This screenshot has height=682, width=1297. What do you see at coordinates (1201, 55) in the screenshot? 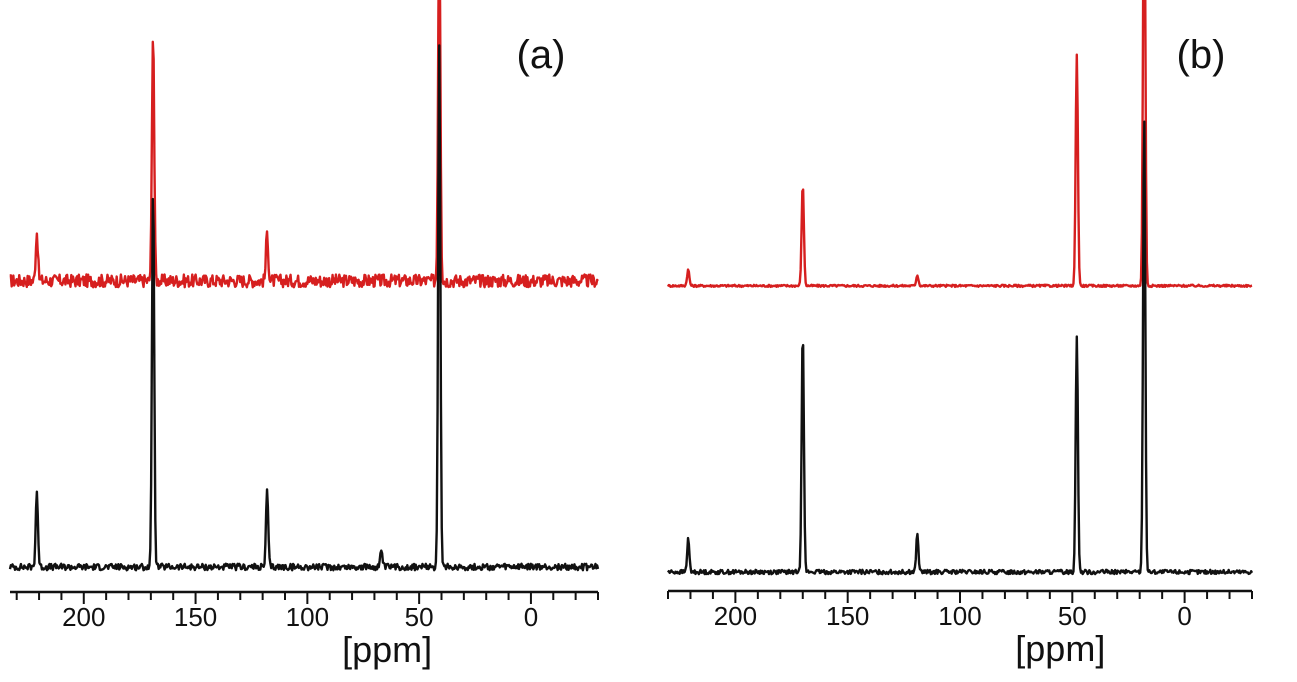
I see `panel-label: (b)` at bounding box center [1201, 55].